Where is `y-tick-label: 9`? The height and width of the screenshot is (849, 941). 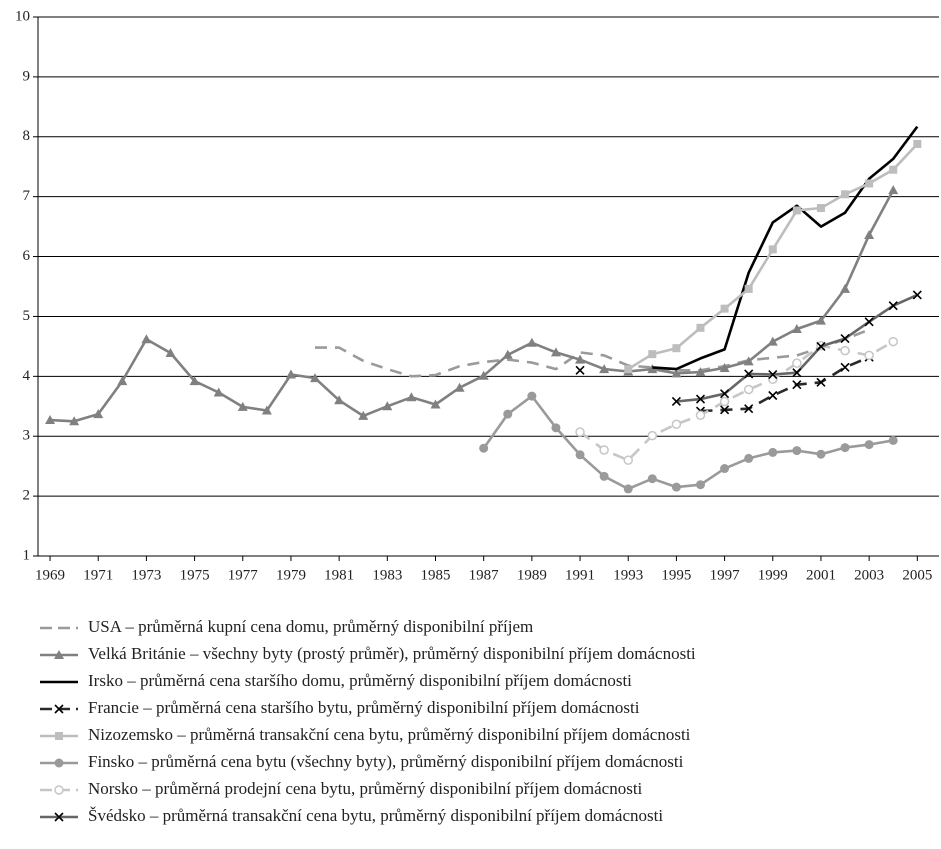 y-tick-label: 9 is located at coordinates (27, 76).